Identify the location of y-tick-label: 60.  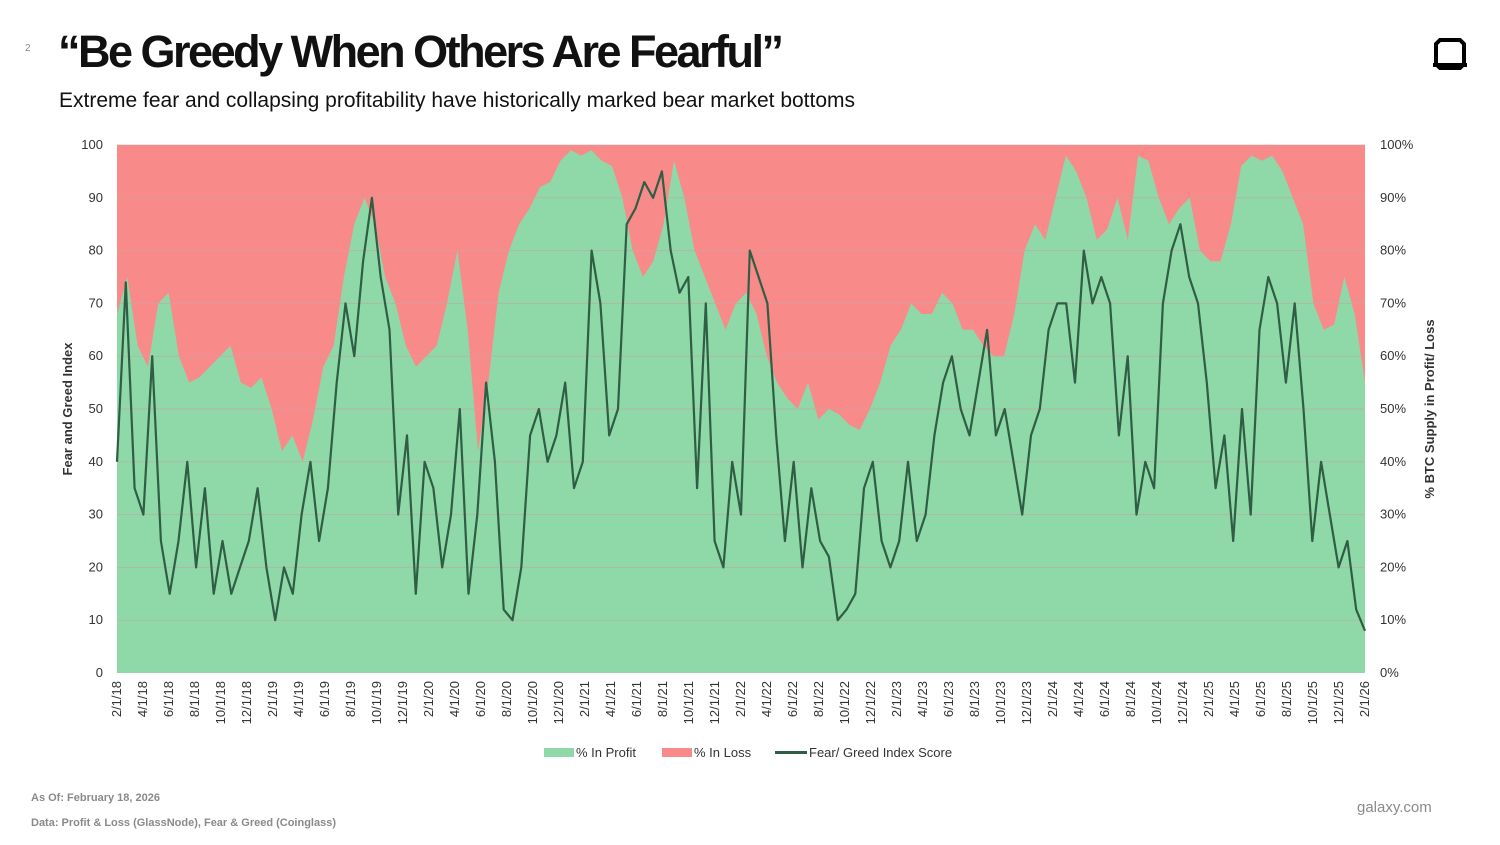
(96, 355).